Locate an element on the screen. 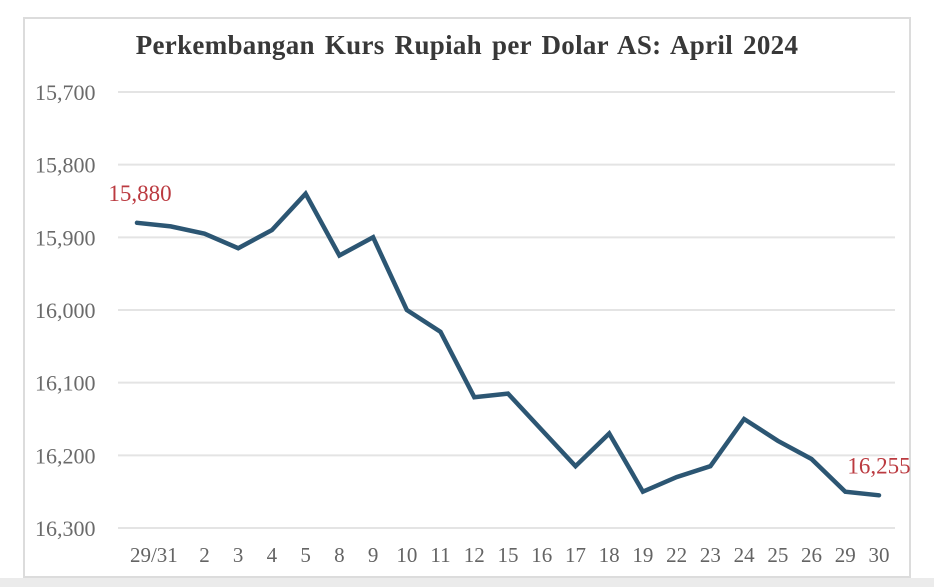 The height and width of the screenshot is (587, 934). y-tick-label: 16,200 is located at coordinates (65, 455).